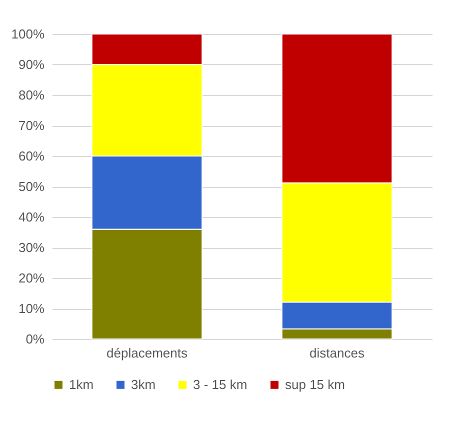 Image resolution: width=465 pixels, height=430 pixels. What do you see at coordinates (31, 217) in the screenshot?
I see `y-tick-label: 40%` at bounding box center [31, 217].